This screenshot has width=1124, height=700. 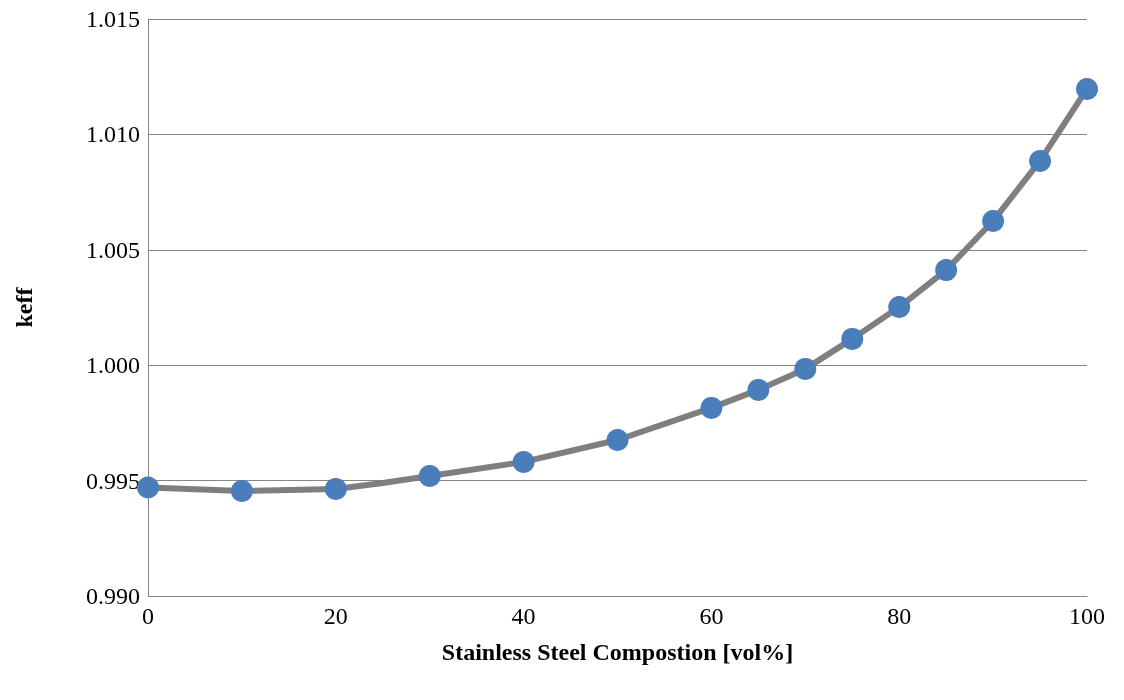 What do you see at coordinates (24, 307) in the screenshot?
I see `y-axis-title: keff` at bounding box center [24, 307].